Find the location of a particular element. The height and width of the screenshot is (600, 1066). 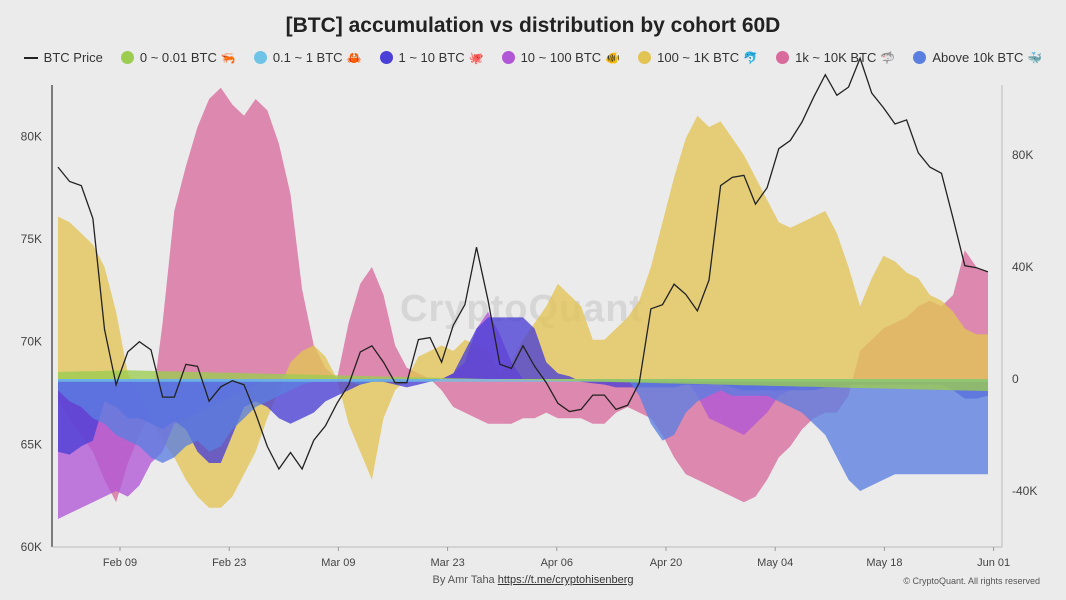

y-right-tick-label: 0 is located at coordinates (1015, 379).